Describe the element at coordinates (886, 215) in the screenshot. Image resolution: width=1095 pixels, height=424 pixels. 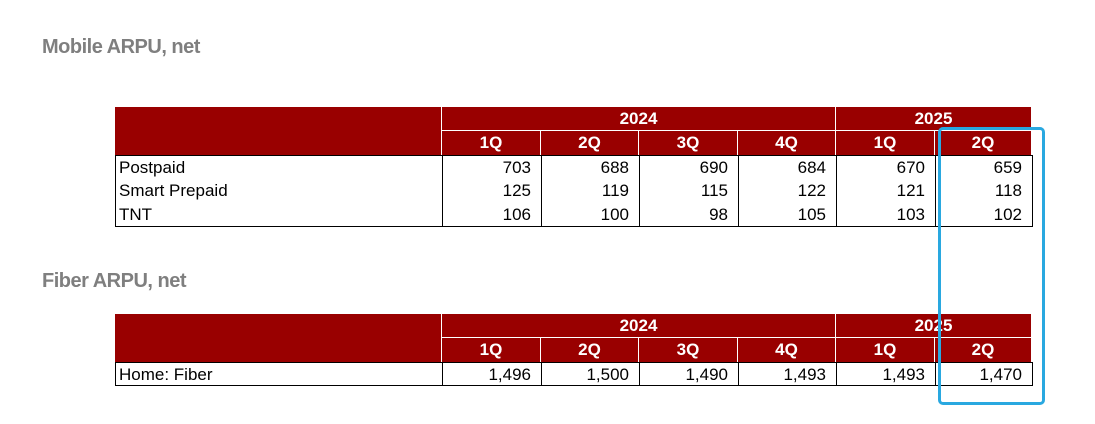
I see `value-cell: 103` at that location.